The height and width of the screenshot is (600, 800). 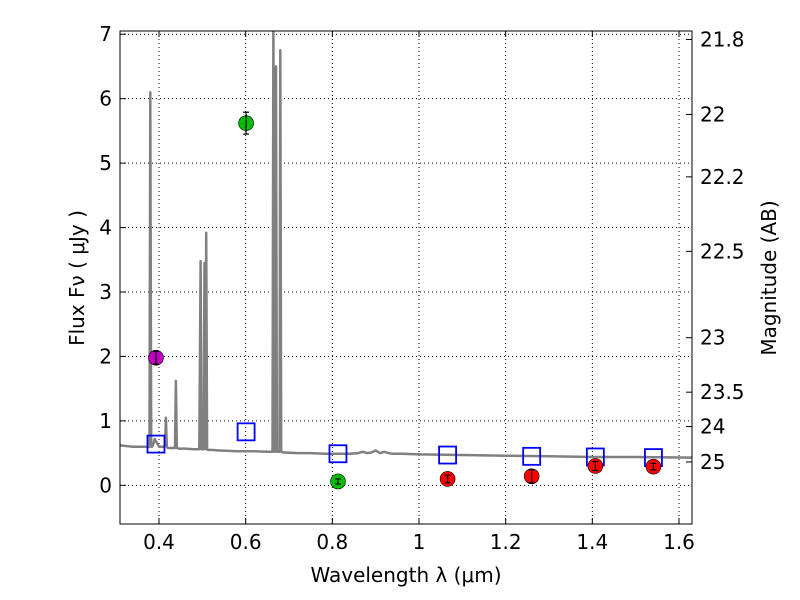 I want to click on magnitude-tick-label: 21.8, so click(x=722, y=39).